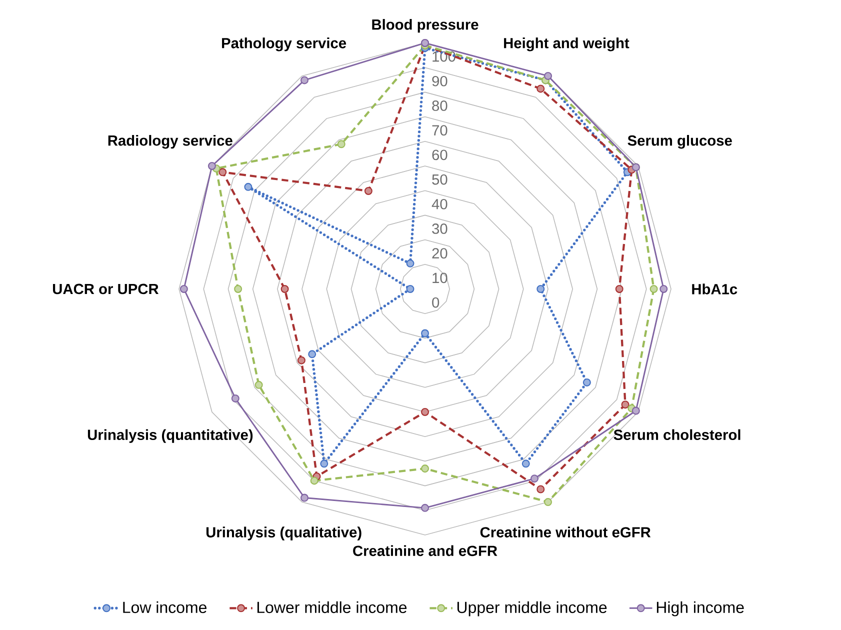  I want to click on spoke-label: Serum cholesterol, so click(677, 434).